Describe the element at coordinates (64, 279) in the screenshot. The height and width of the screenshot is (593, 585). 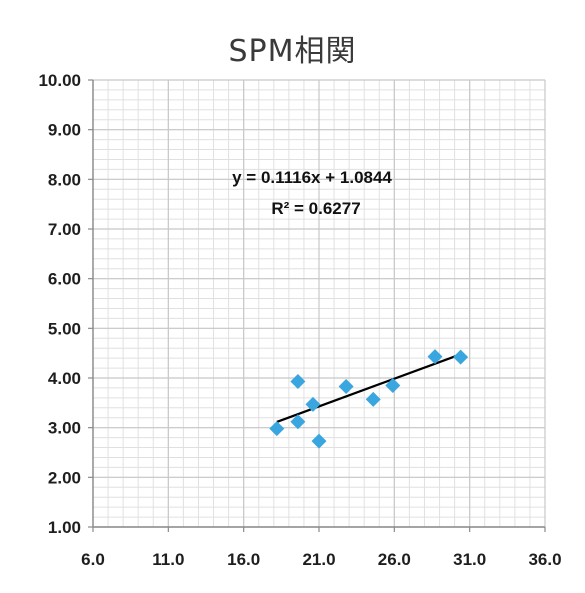
I see `y-tick-label: 6.00` at that location.